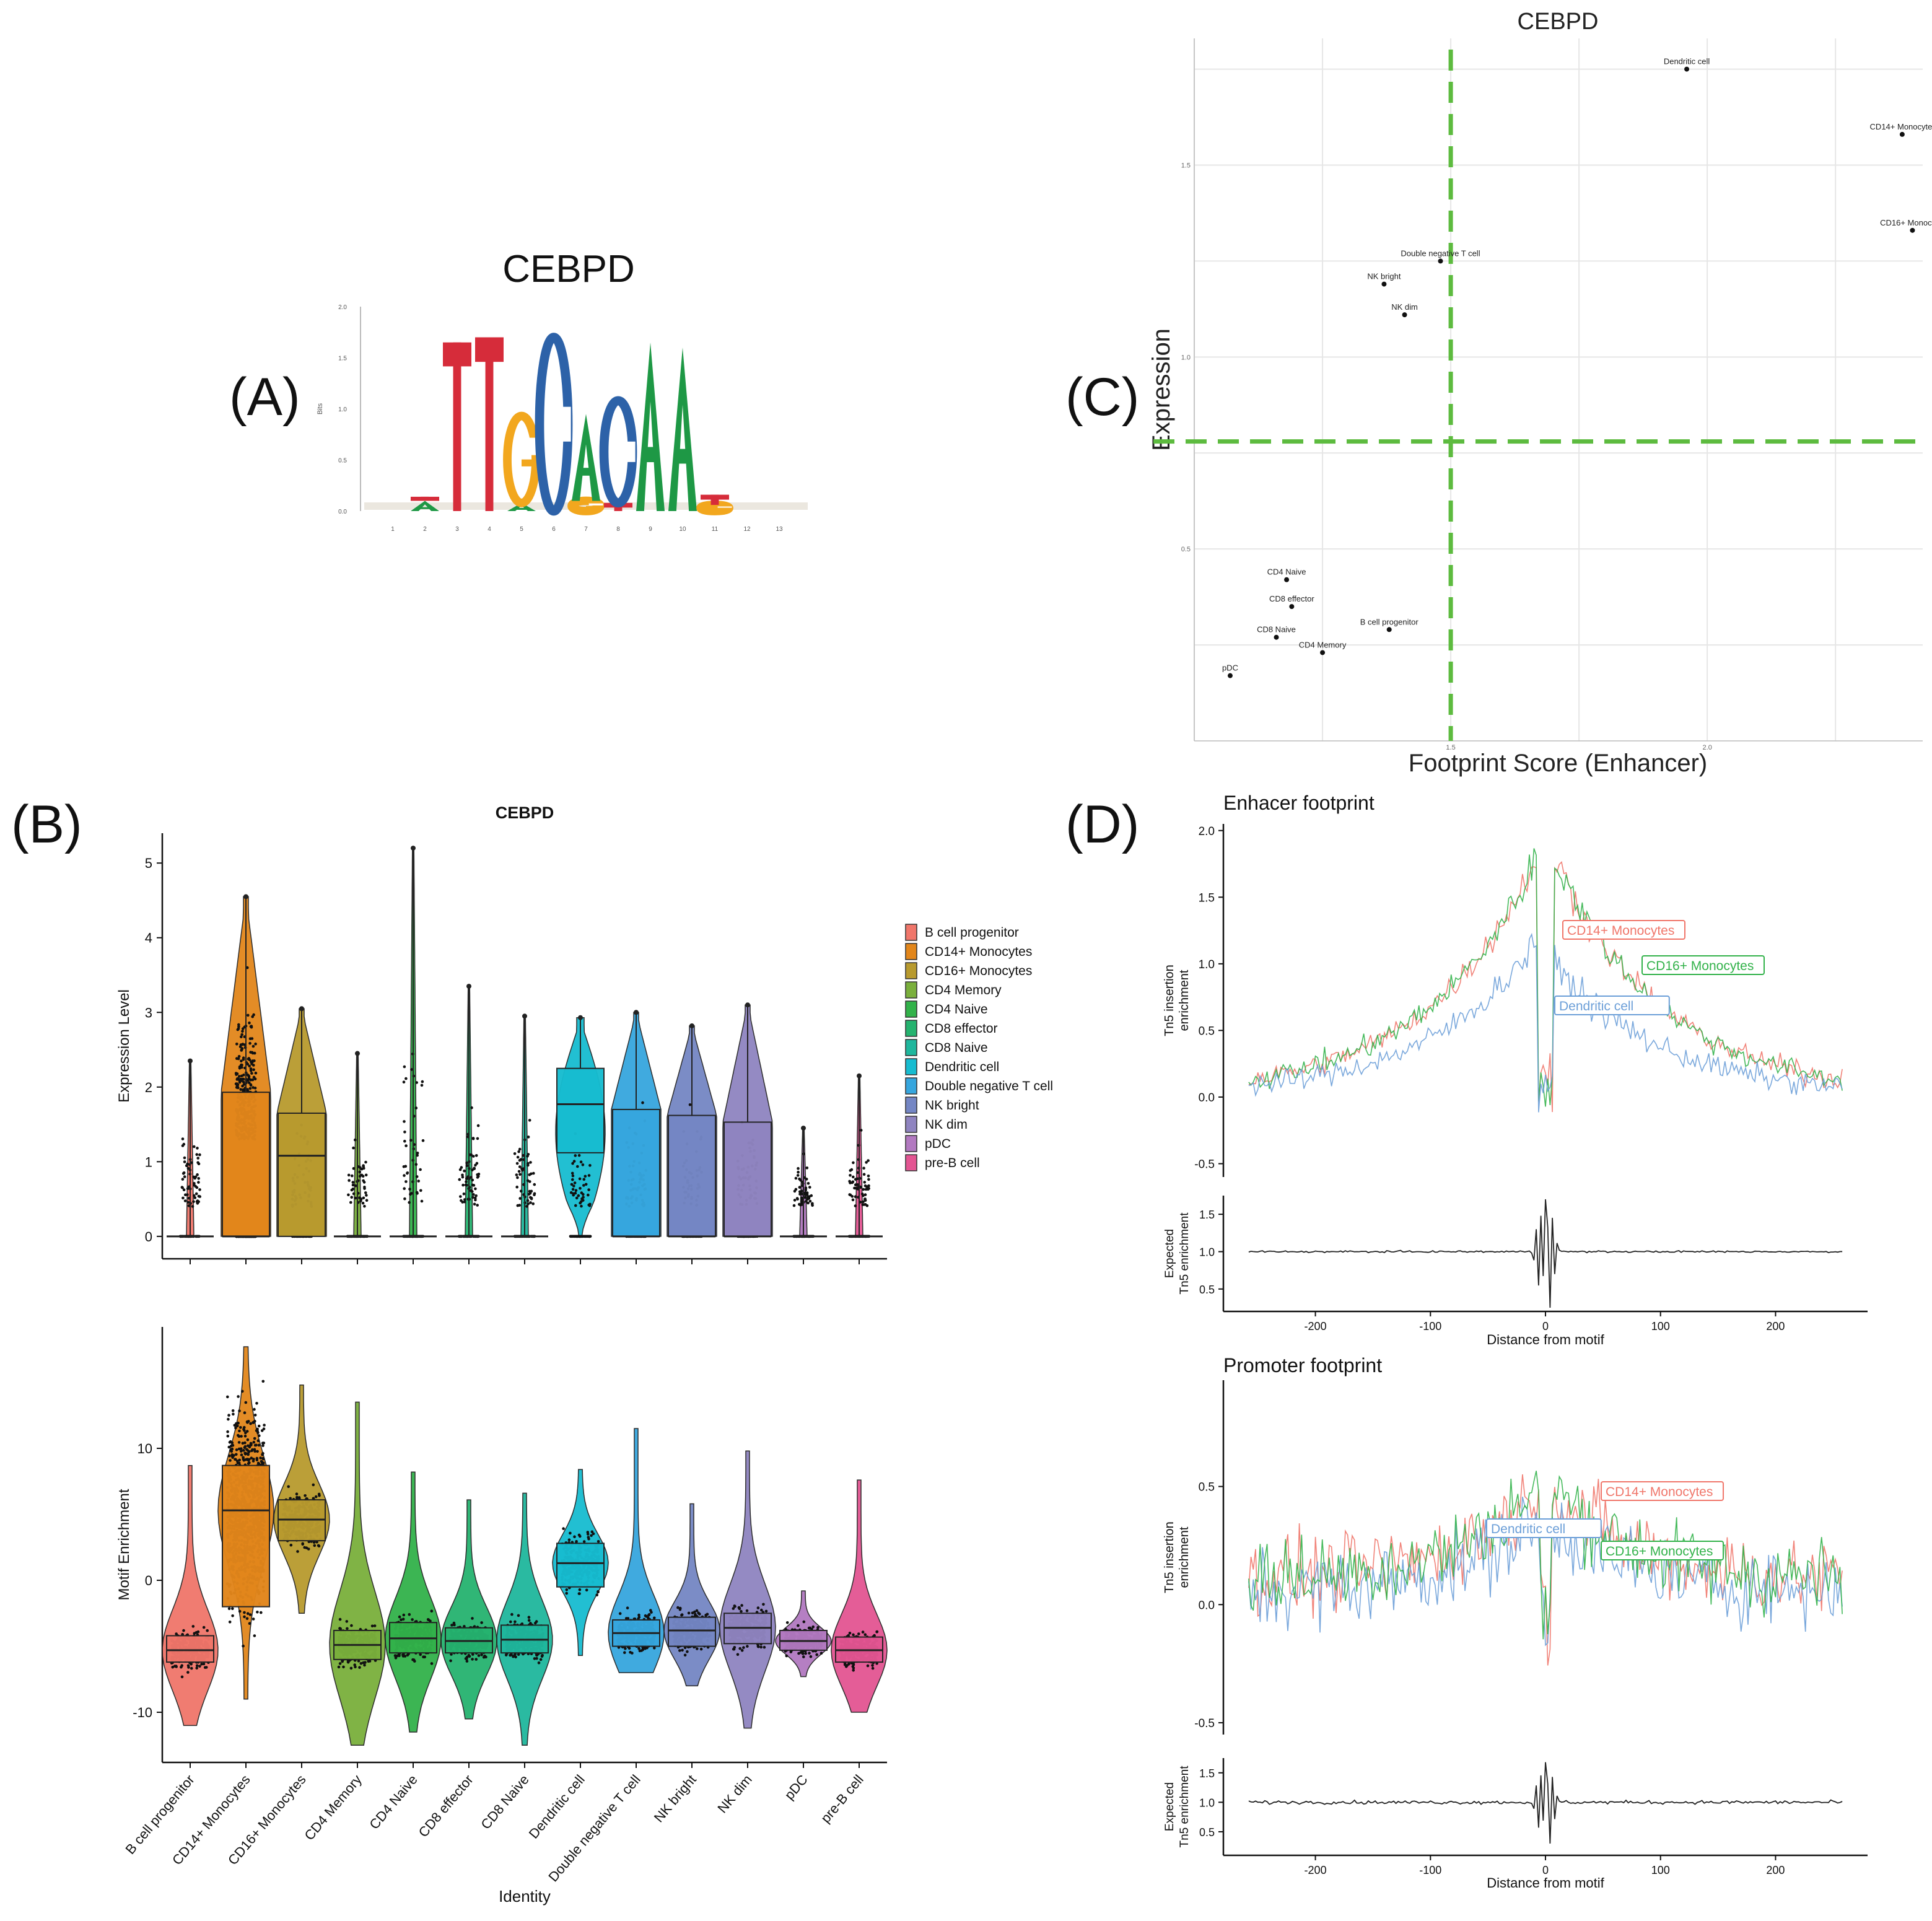 The width and height of the screenshot is (1932, 1921). Describe the element at coordinates (1102, 397) in the screenshot. I see `panel-label-c: (C)` at that location.